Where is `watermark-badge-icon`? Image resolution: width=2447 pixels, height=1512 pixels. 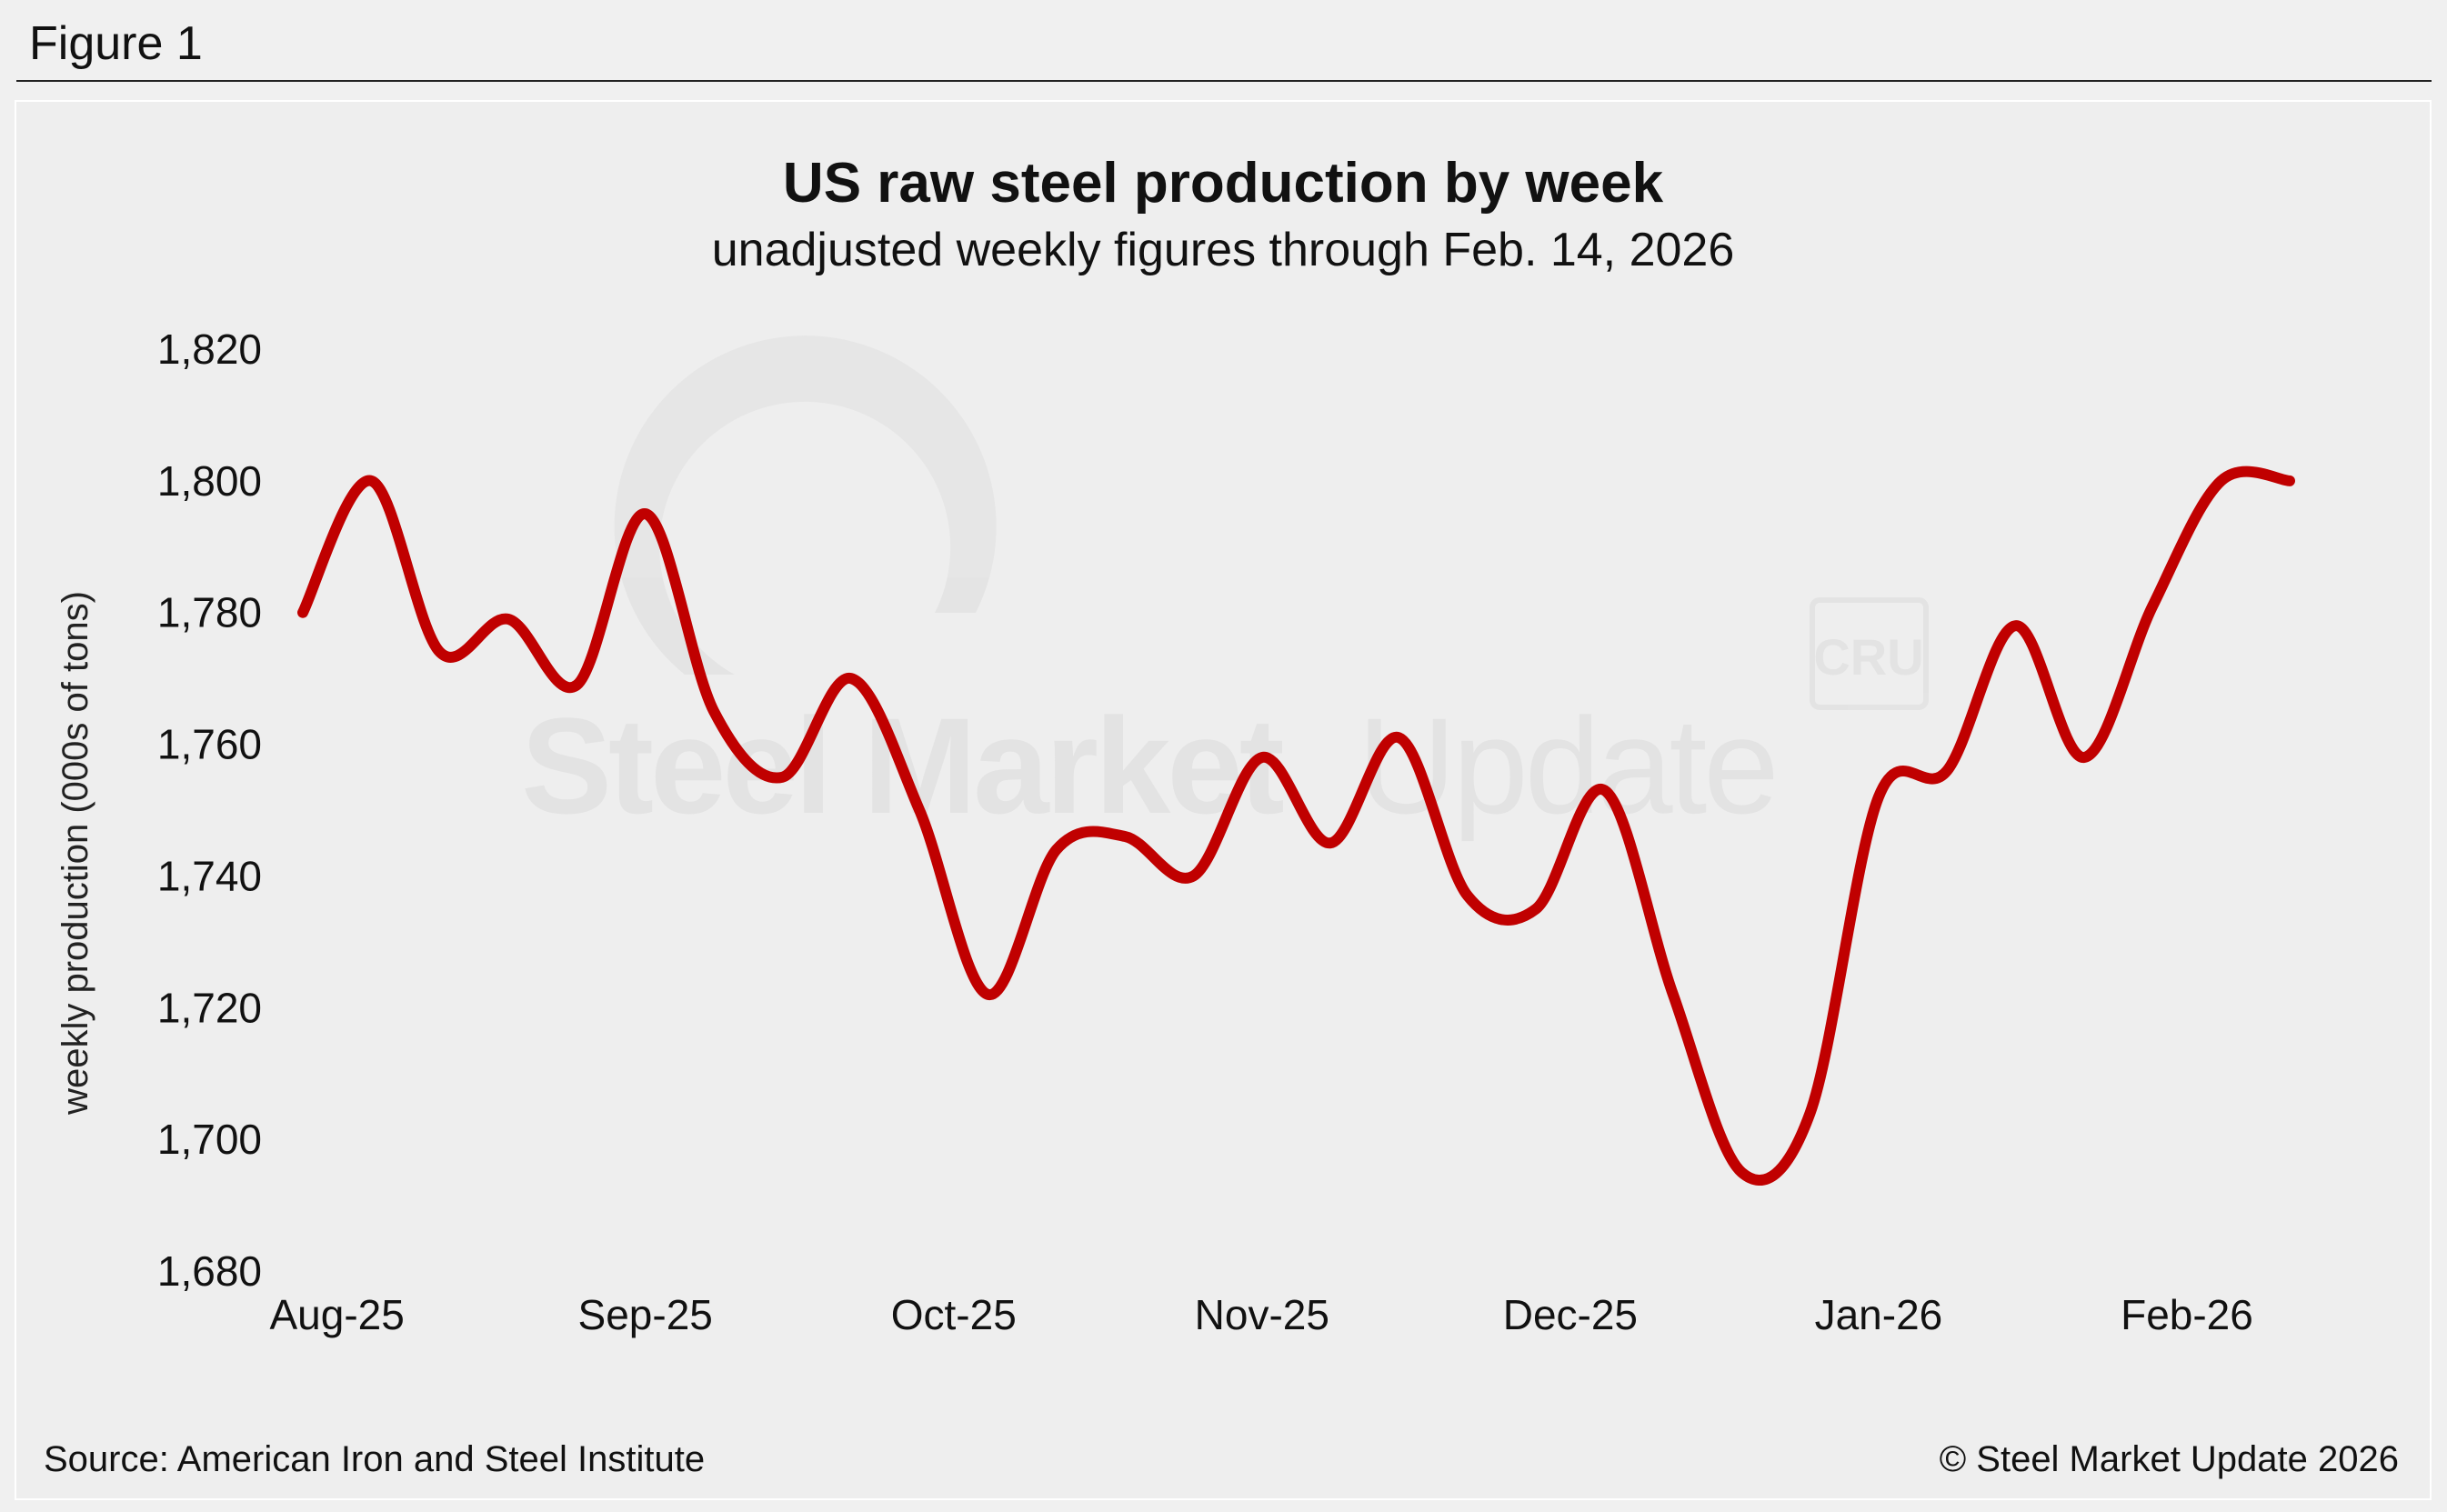
watermark-badge-icon is located at coordinates (1870, 653).